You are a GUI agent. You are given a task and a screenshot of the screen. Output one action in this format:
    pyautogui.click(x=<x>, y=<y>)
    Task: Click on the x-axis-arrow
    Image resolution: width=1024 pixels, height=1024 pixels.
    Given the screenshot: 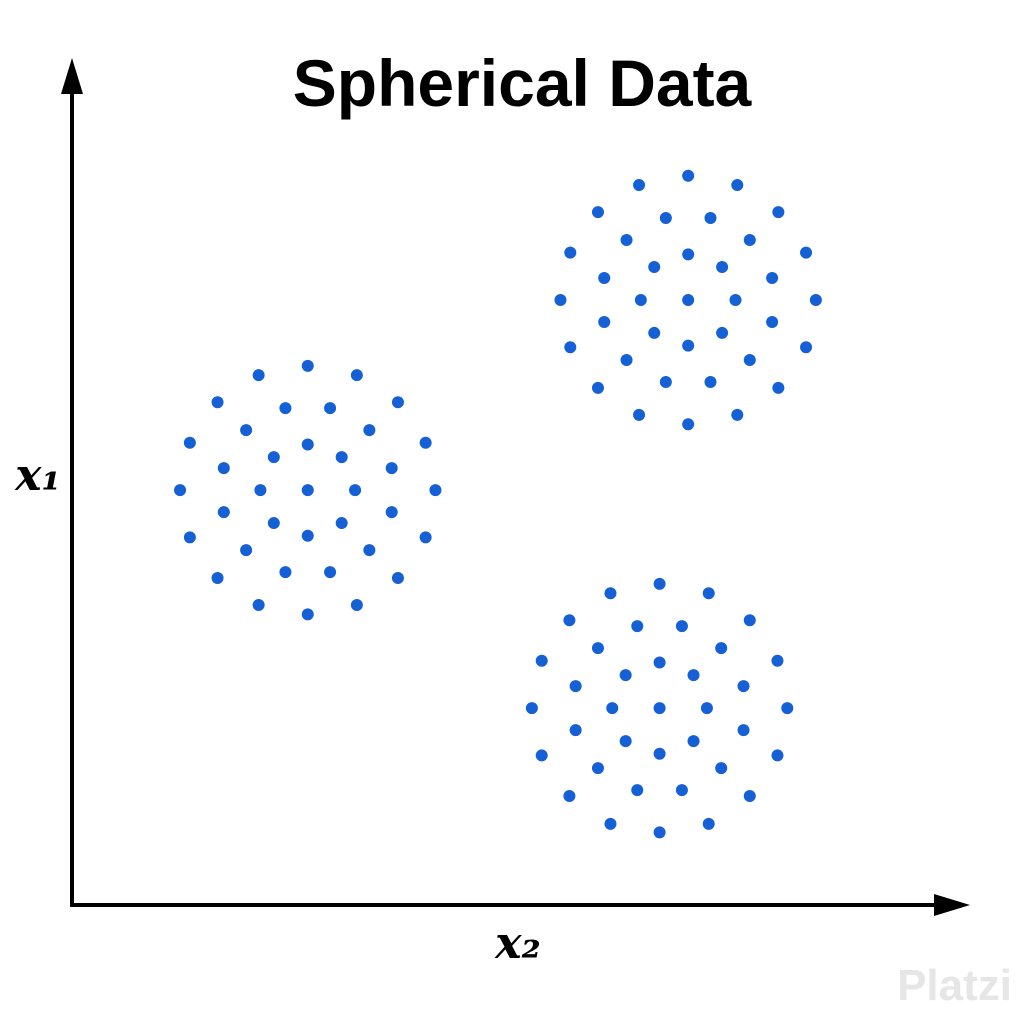 What is the action you would take?
    pyautogui.click(x=952, y=905)
    